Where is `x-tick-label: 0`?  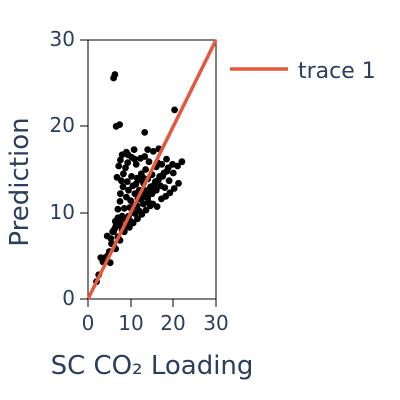
x-tick-label: 0 is located at coordinates (88, 323).